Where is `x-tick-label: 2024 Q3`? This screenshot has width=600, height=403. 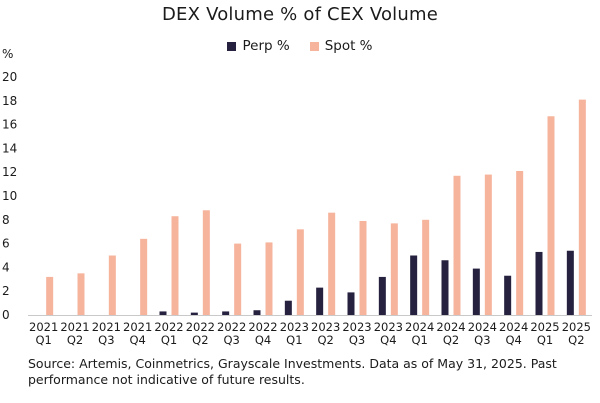
x-tick-label: 2024 Q3 is located at coordinates (482, 333).